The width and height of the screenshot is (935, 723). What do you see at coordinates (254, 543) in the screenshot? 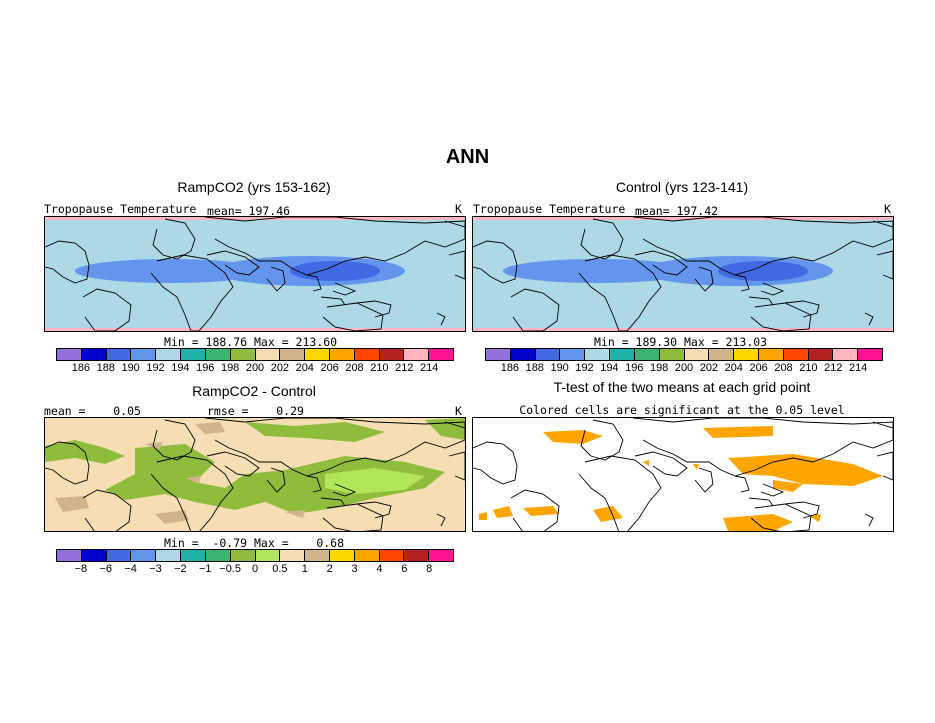
I see `diff-minmax-label: Min = -0.79 Max = 0.68` at bounding box center [254, 543].